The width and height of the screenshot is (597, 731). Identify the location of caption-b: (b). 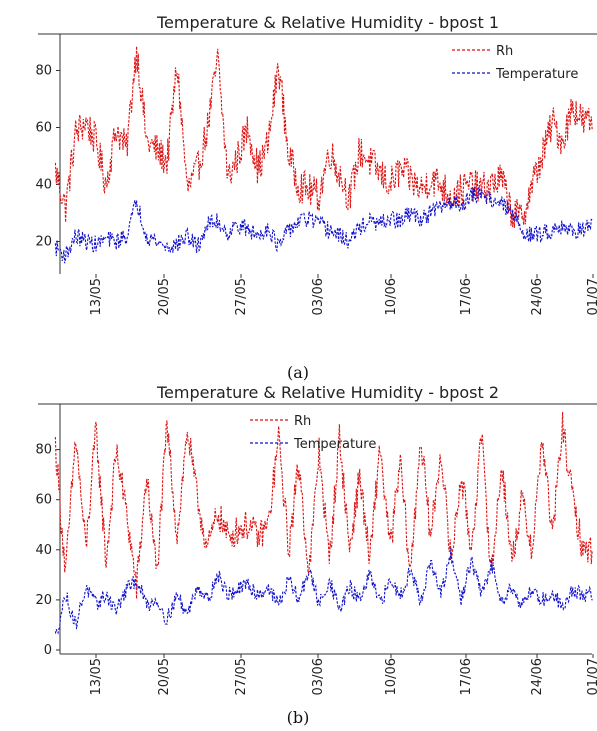
(298, 717).